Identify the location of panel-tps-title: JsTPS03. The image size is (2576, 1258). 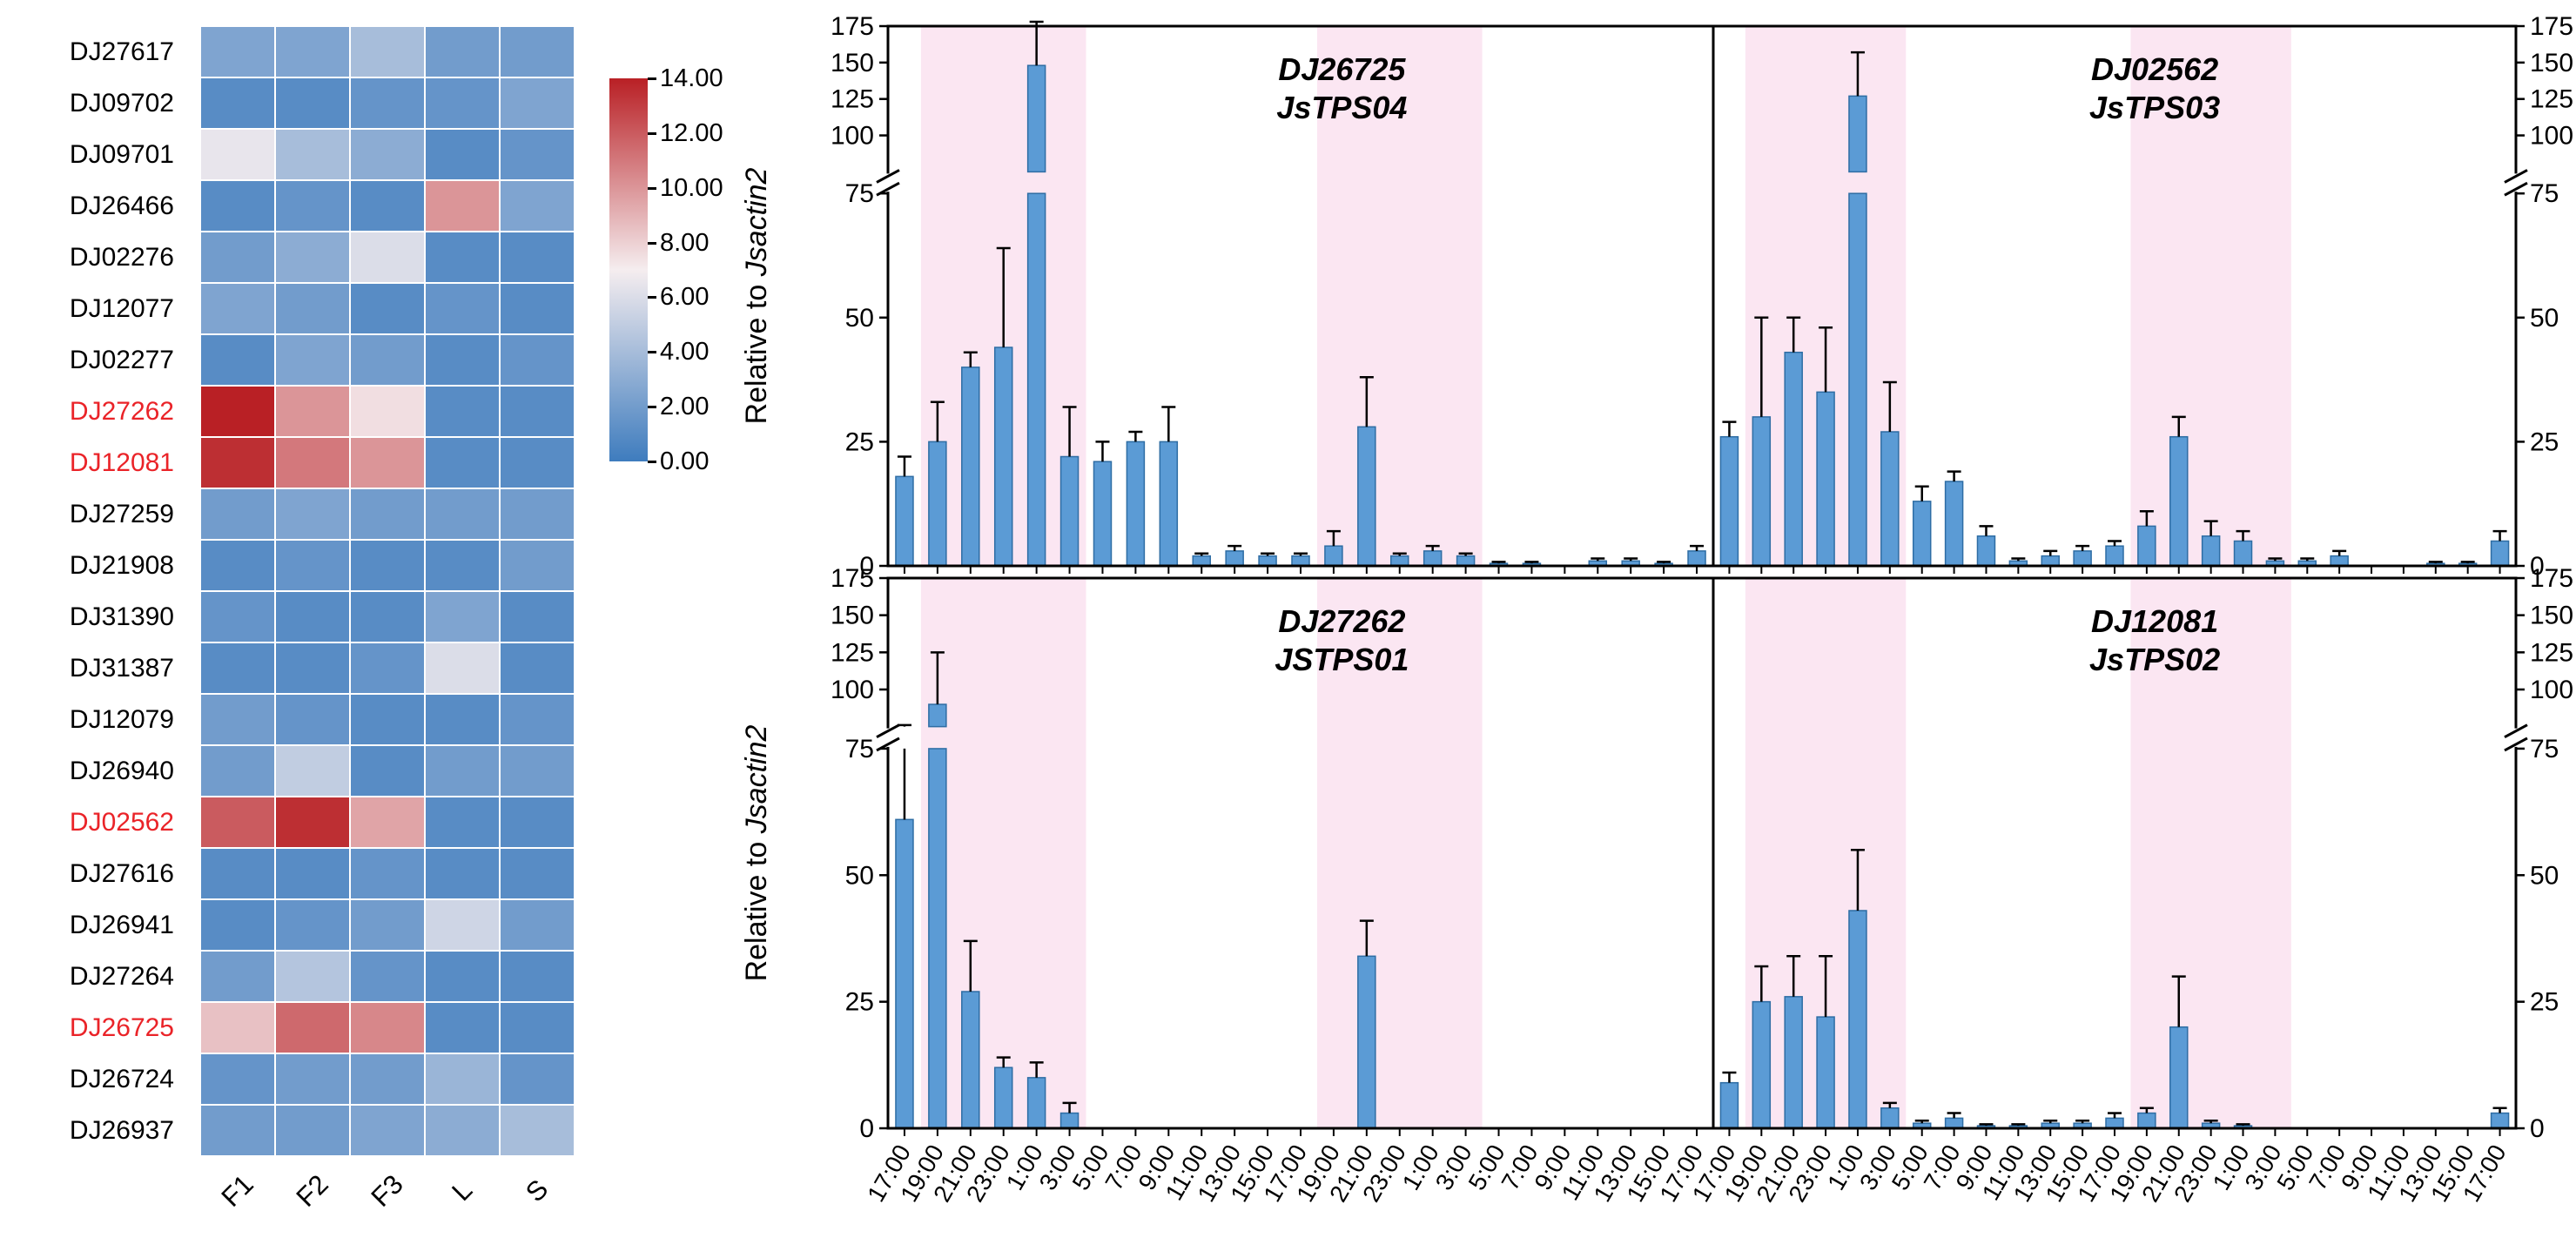
(2154, 108).